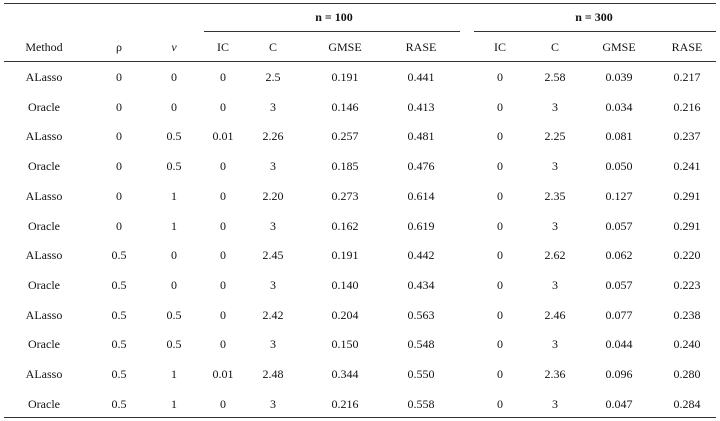  I want to click on cell-gmse-n300: 0.127, so click(619, 196).